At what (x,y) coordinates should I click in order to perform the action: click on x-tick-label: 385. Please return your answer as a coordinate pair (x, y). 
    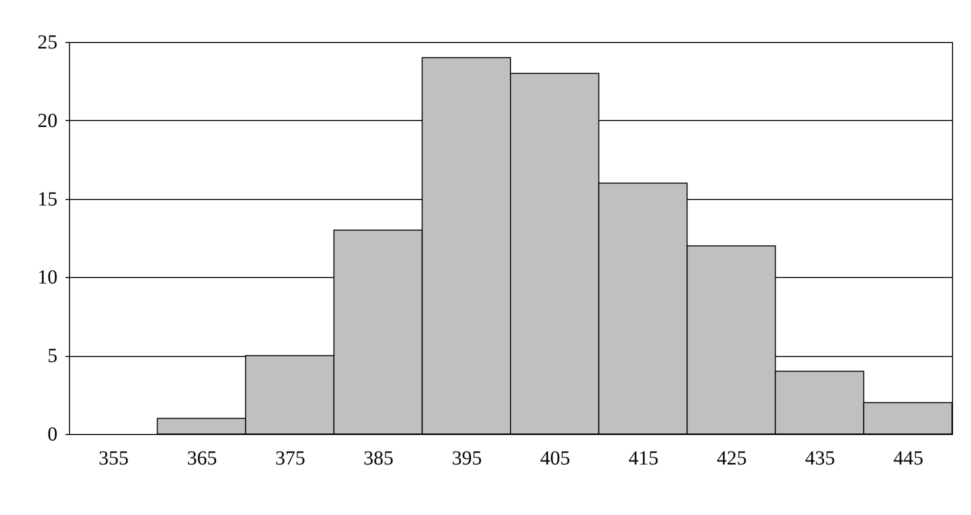
    Looking at the image, I should click on (379, 459).